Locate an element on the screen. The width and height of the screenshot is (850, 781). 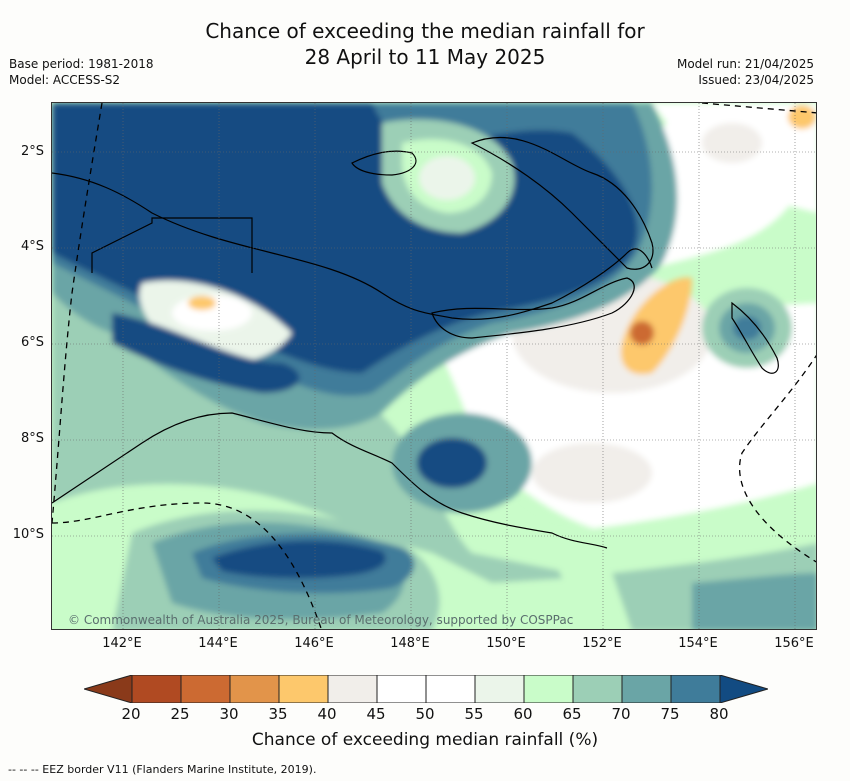
field-40-south is located at coordinates (592, 473).